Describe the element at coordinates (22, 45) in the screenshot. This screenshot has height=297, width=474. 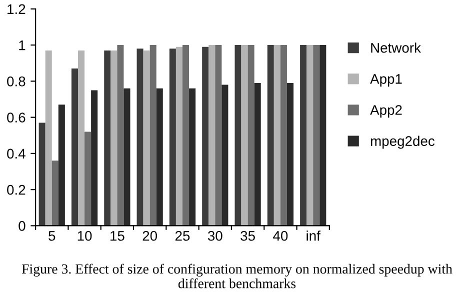
I see `y-tick-label: 1` at that location.